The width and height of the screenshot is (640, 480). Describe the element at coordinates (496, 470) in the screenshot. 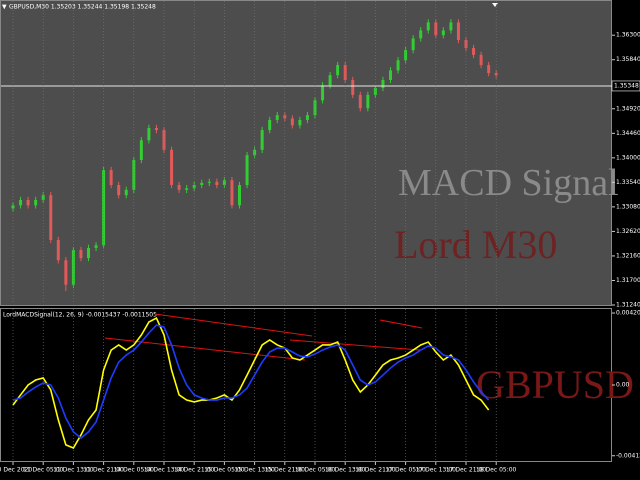

I see `x-tick-label: 18 Dec 05:00` at that location.